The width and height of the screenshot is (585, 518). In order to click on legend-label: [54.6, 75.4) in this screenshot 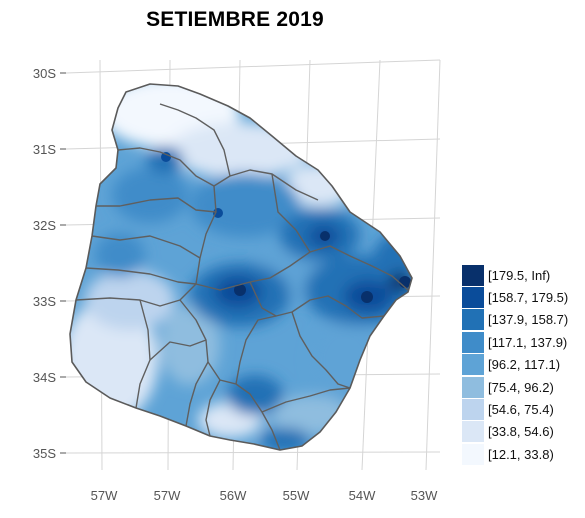, I will do `click(521, 410)`.